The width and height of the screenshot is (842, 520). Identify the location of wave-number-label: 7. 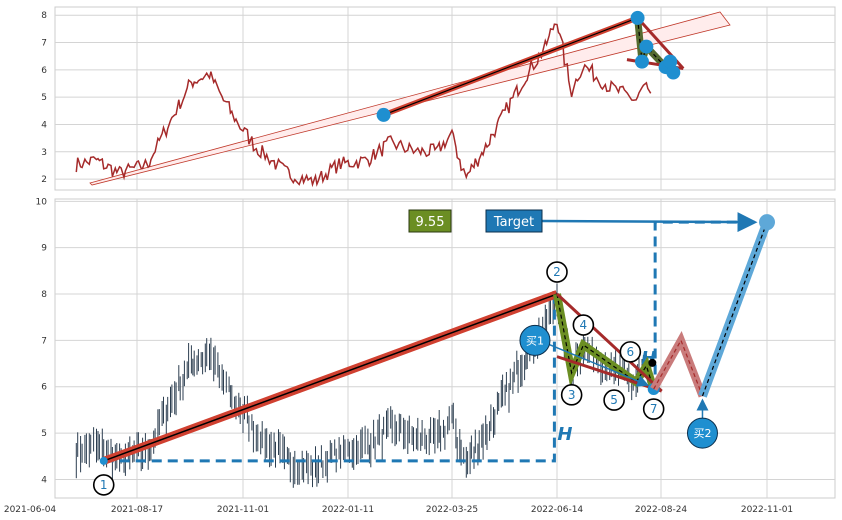
(654, 409).